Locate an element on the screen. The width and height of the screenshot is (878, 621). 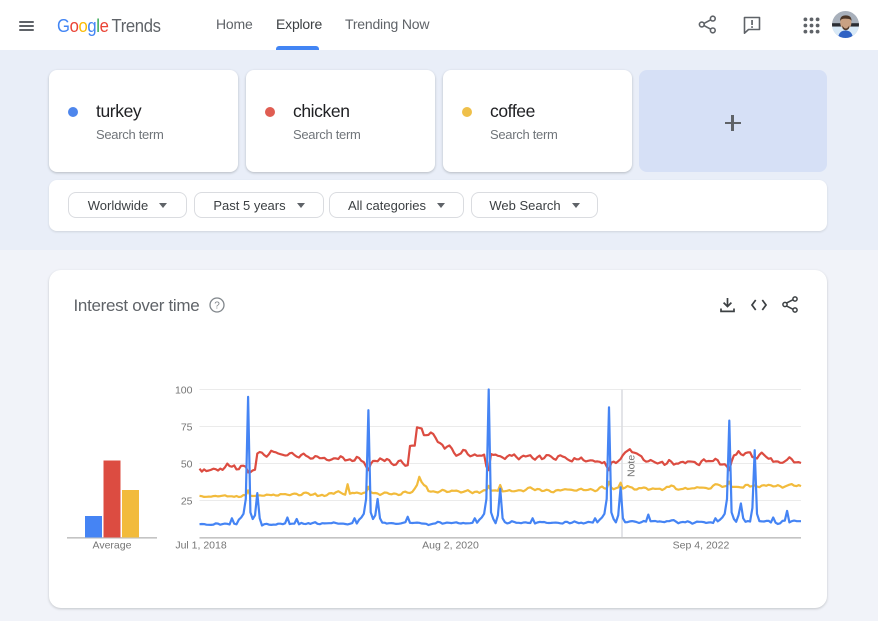
svg-text: Aug 2, 2020 is located at coordinates (450, 546).